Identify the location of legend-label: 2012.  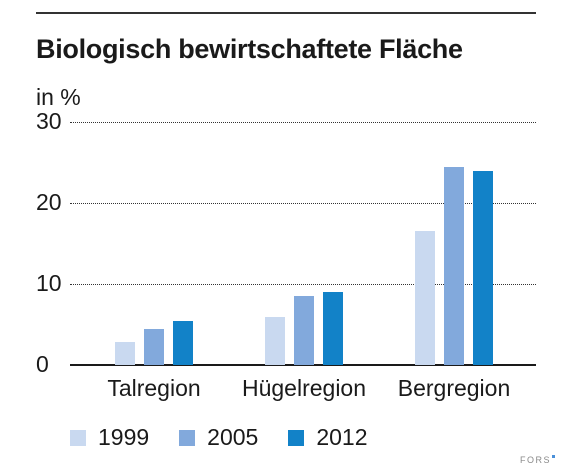
(342, 437).